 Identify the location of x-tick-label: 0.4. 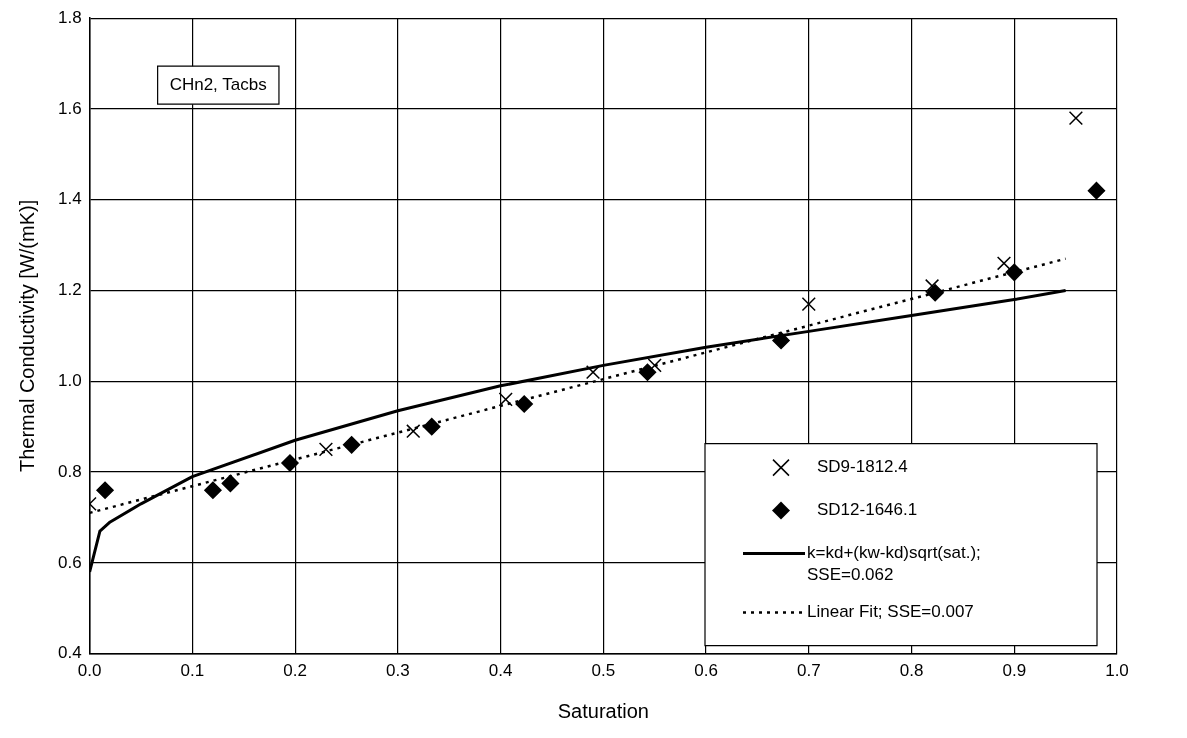
(500, 671).